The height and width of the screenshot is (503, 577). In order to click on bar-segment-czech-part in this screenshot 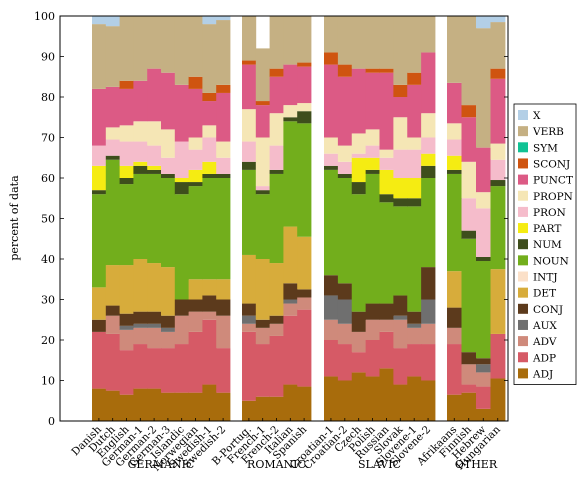, I will do `click(359, 170)`.